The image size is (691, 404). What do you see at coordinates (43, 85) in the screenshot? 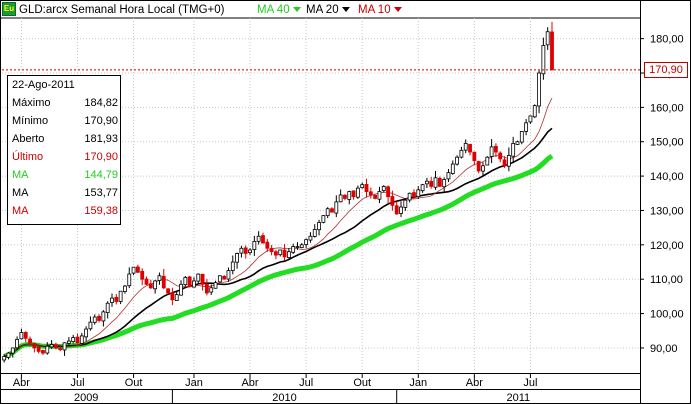
I see `ohlc-date: 22-Ago-2011` at bounding box center [43, 85].